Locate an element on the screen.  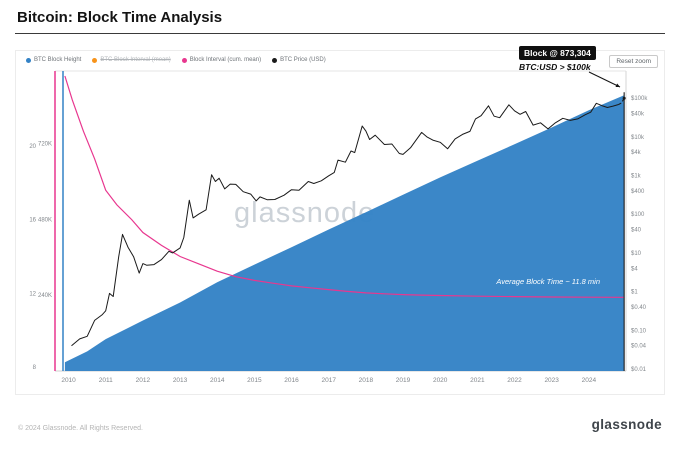
x-tick-label: 2022 is located at coordinates (514, 380).